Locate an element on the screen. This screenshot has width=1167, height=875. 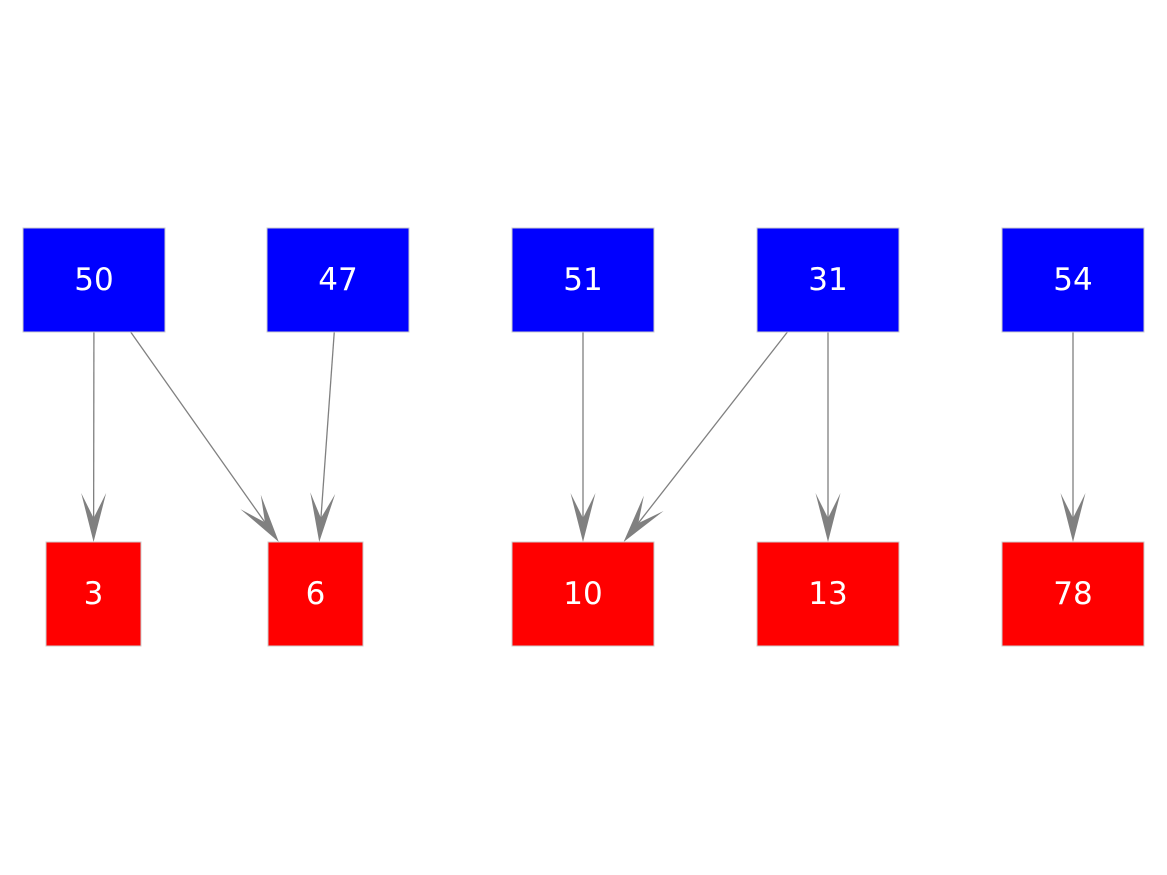
node-label: 50 is located at coordinates (93, 280).